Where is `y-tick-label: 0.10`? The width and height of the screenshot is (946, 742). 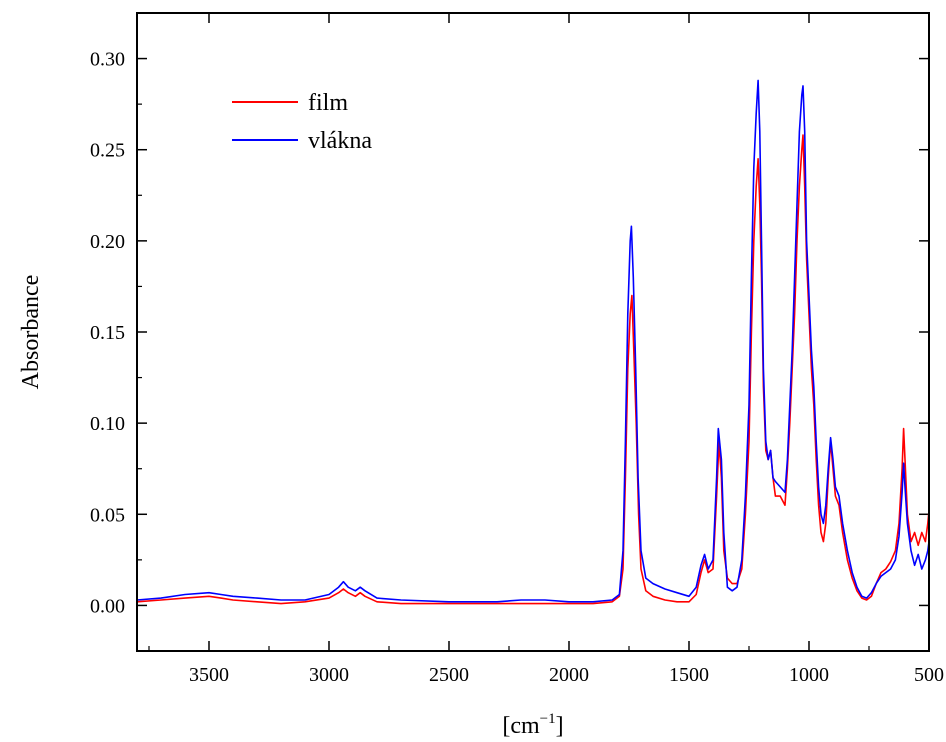 y-tick-label: 0.10 is located at coordinates (107, 424).